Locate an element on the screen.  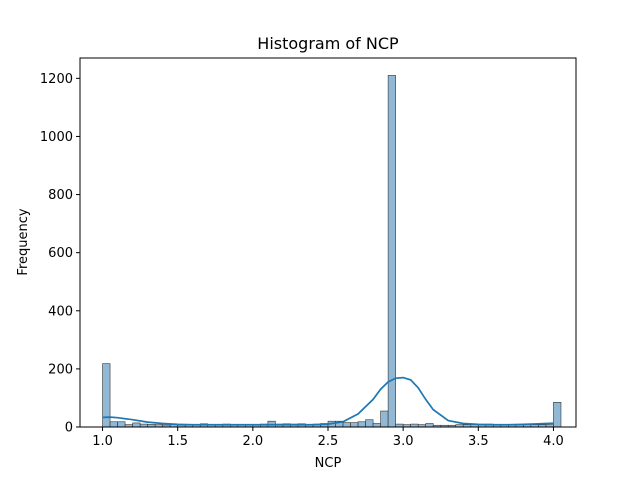
y-axis-label: Frequency is located at coordinates (23, 241).